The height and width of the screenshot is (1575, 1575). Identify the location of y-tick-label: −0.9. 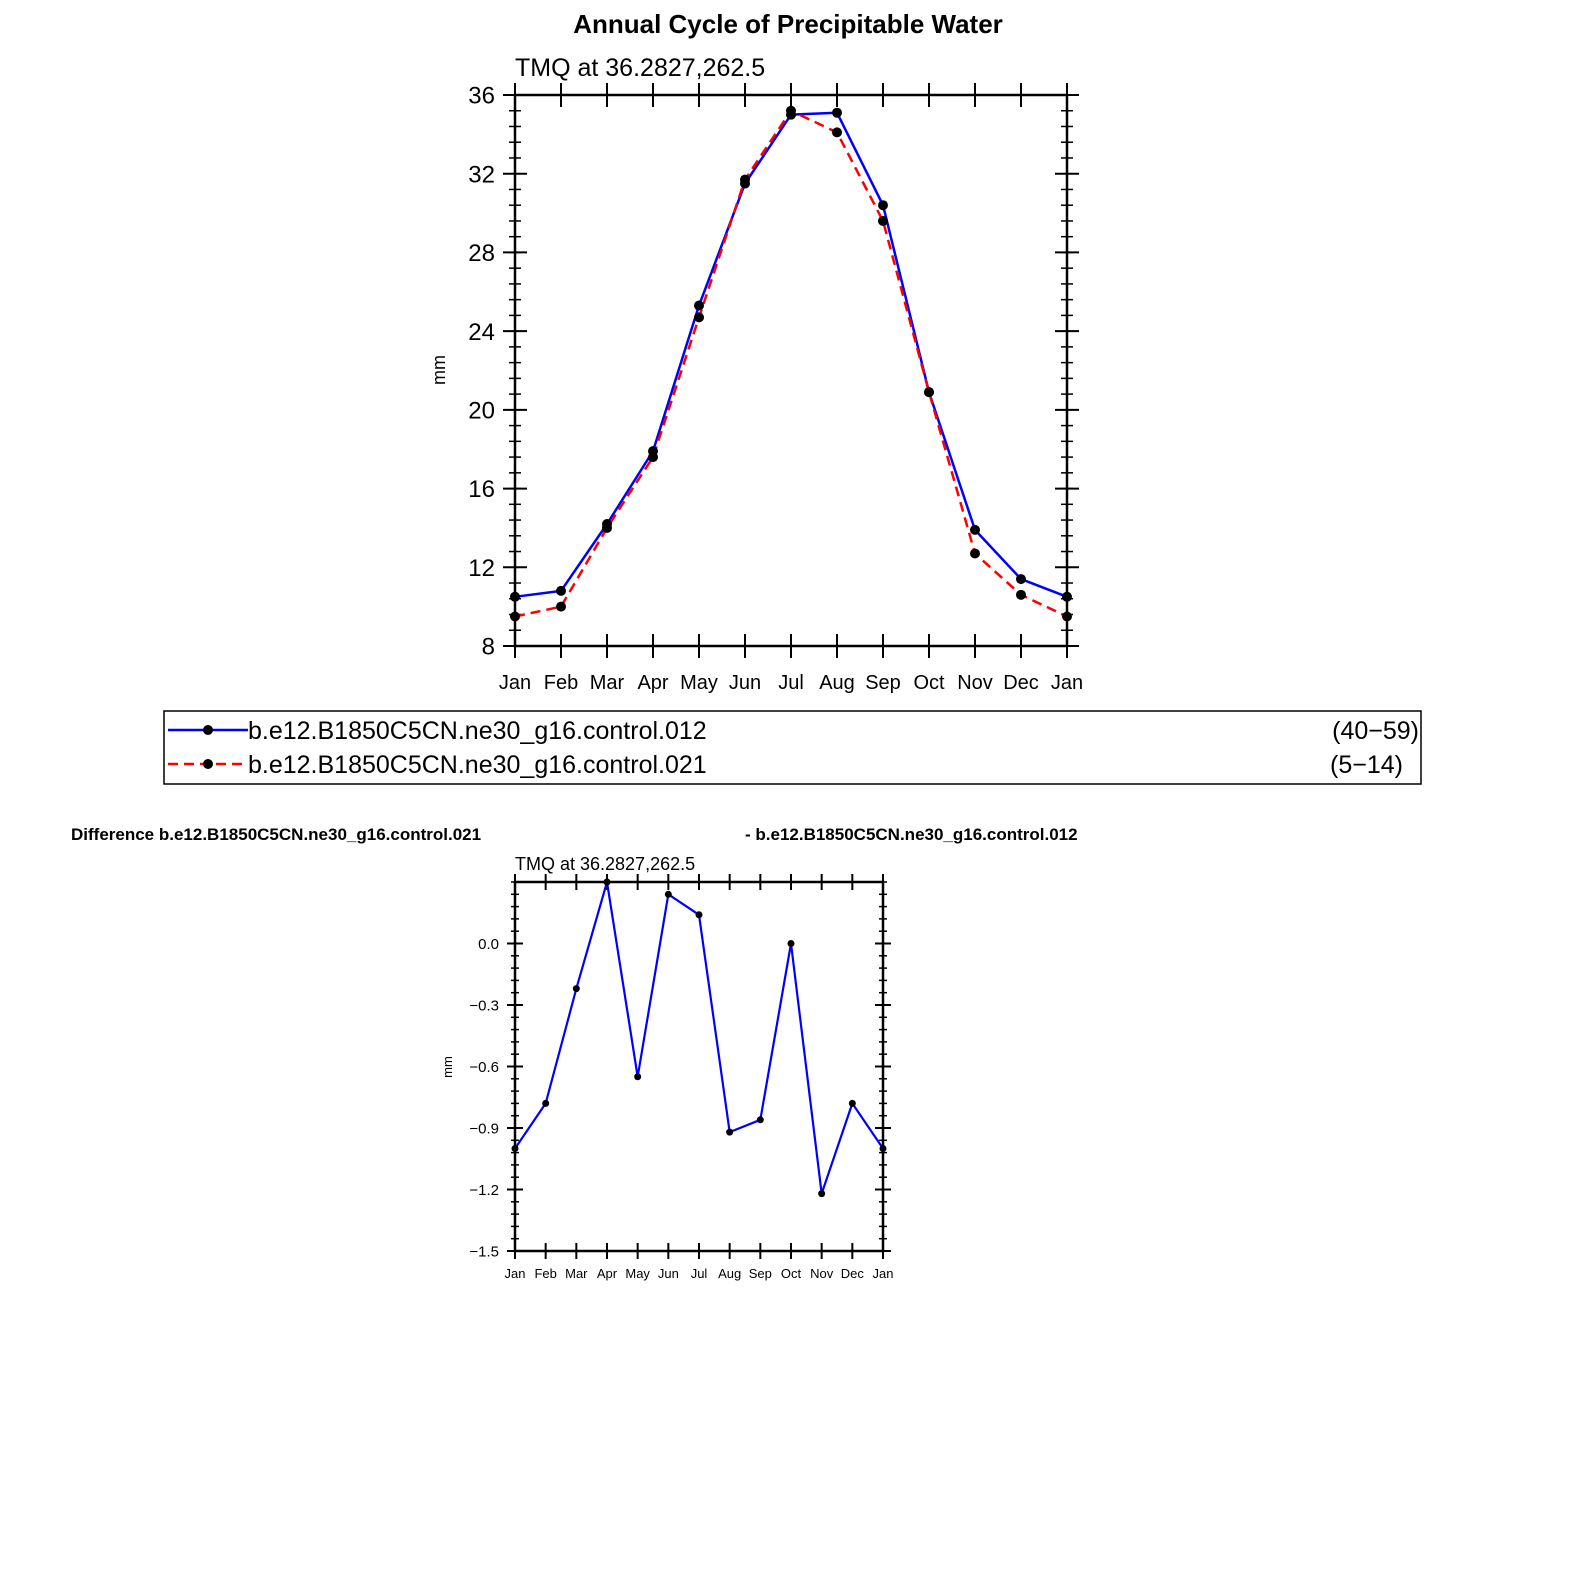
(484, 1128).